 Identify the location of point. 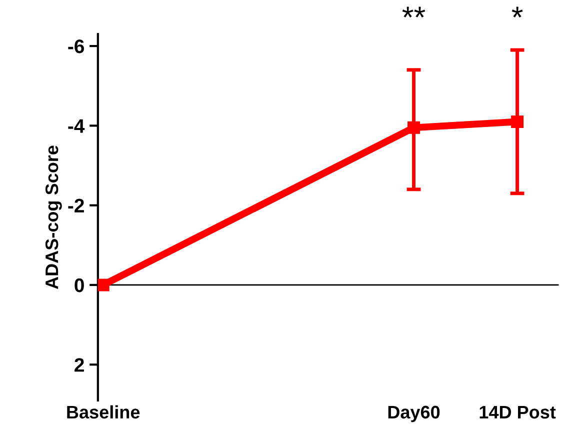
(104, 285).